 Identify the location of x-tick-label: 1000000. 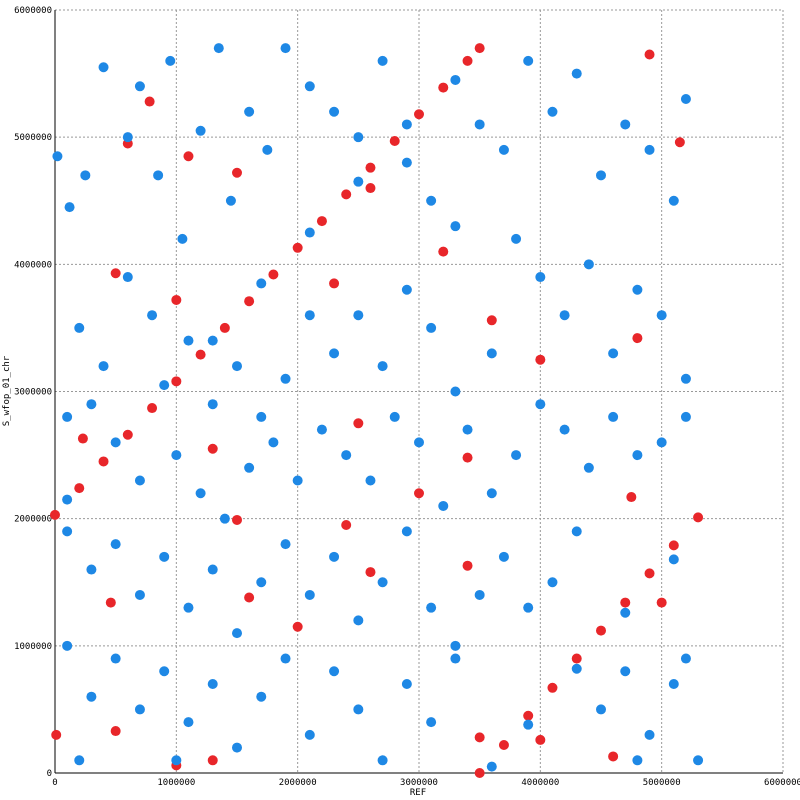
(176, 783).